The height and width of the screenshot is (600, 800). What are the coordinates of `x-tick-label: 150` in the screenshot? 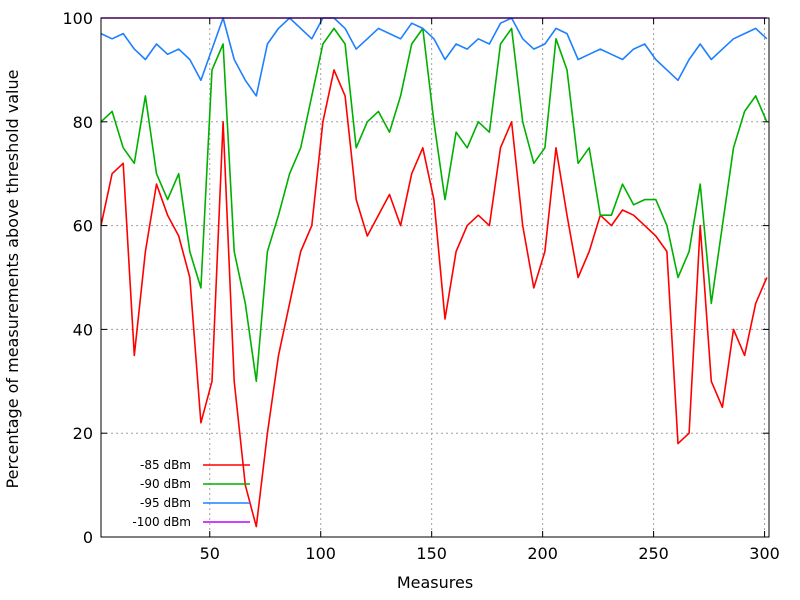 It's located at (431, 553).